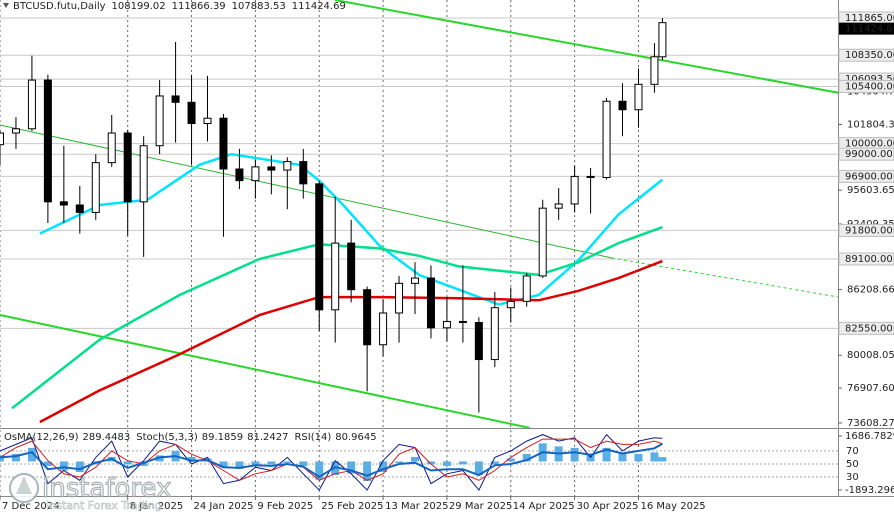 The width and height of the screenshot is (894, 514). Describe the element at coordinates (544, 506) in the screenshot. I see `x-tick-label: 14 Apr 2025` at that location.